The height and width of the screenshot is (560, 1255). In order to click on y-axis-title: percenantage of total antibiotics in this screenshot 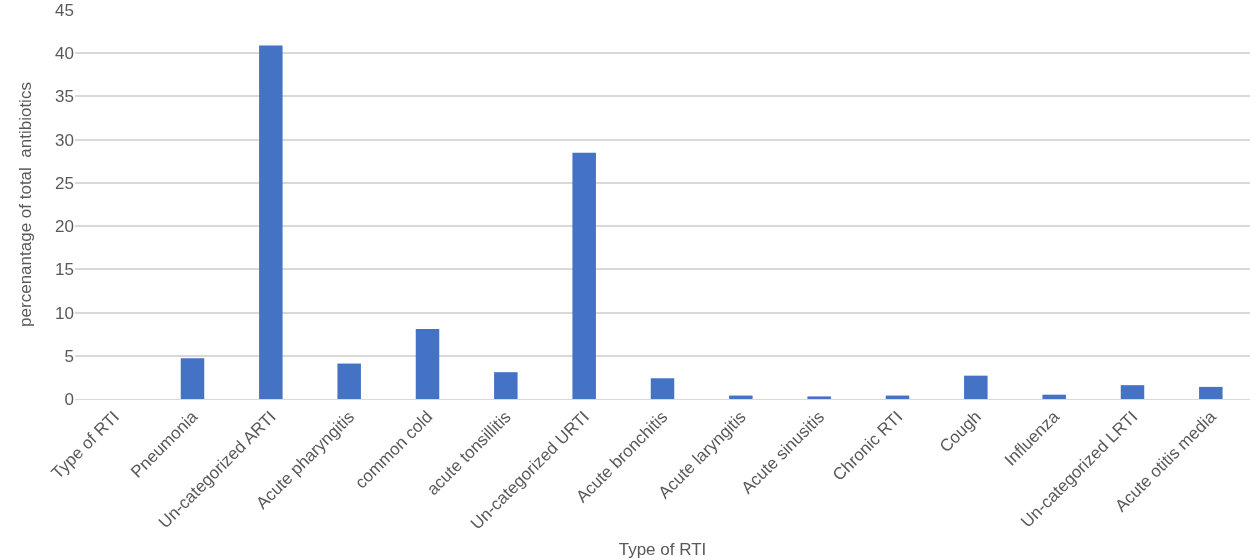, I will do `click(25, 204)`.